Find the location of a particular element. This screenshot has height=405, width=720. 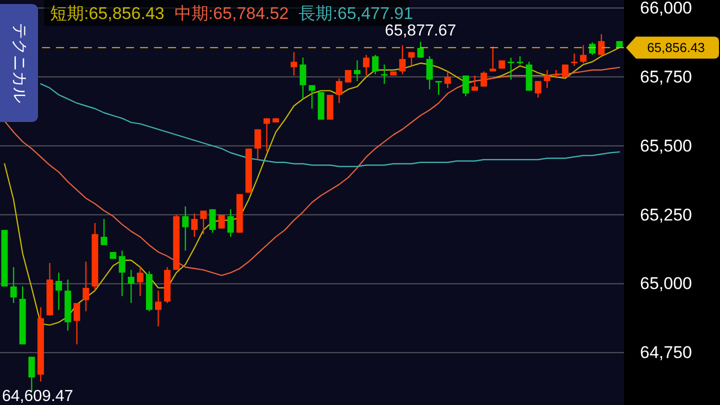

annotation: 65,877.67 is located at coordinates (420, 31).